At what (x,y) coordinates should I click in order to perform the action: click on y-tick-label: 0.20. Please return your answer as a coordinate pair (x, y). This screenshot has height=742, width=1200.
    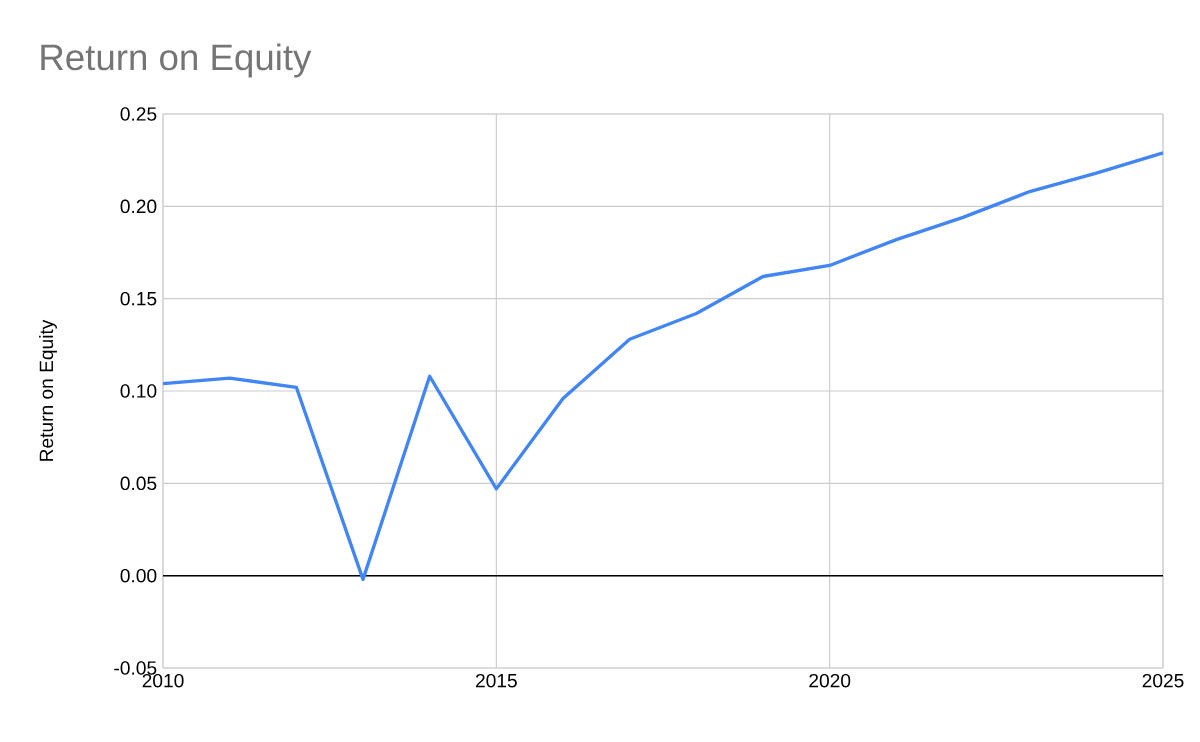
    Looking at the image, I should click on (138, 206).